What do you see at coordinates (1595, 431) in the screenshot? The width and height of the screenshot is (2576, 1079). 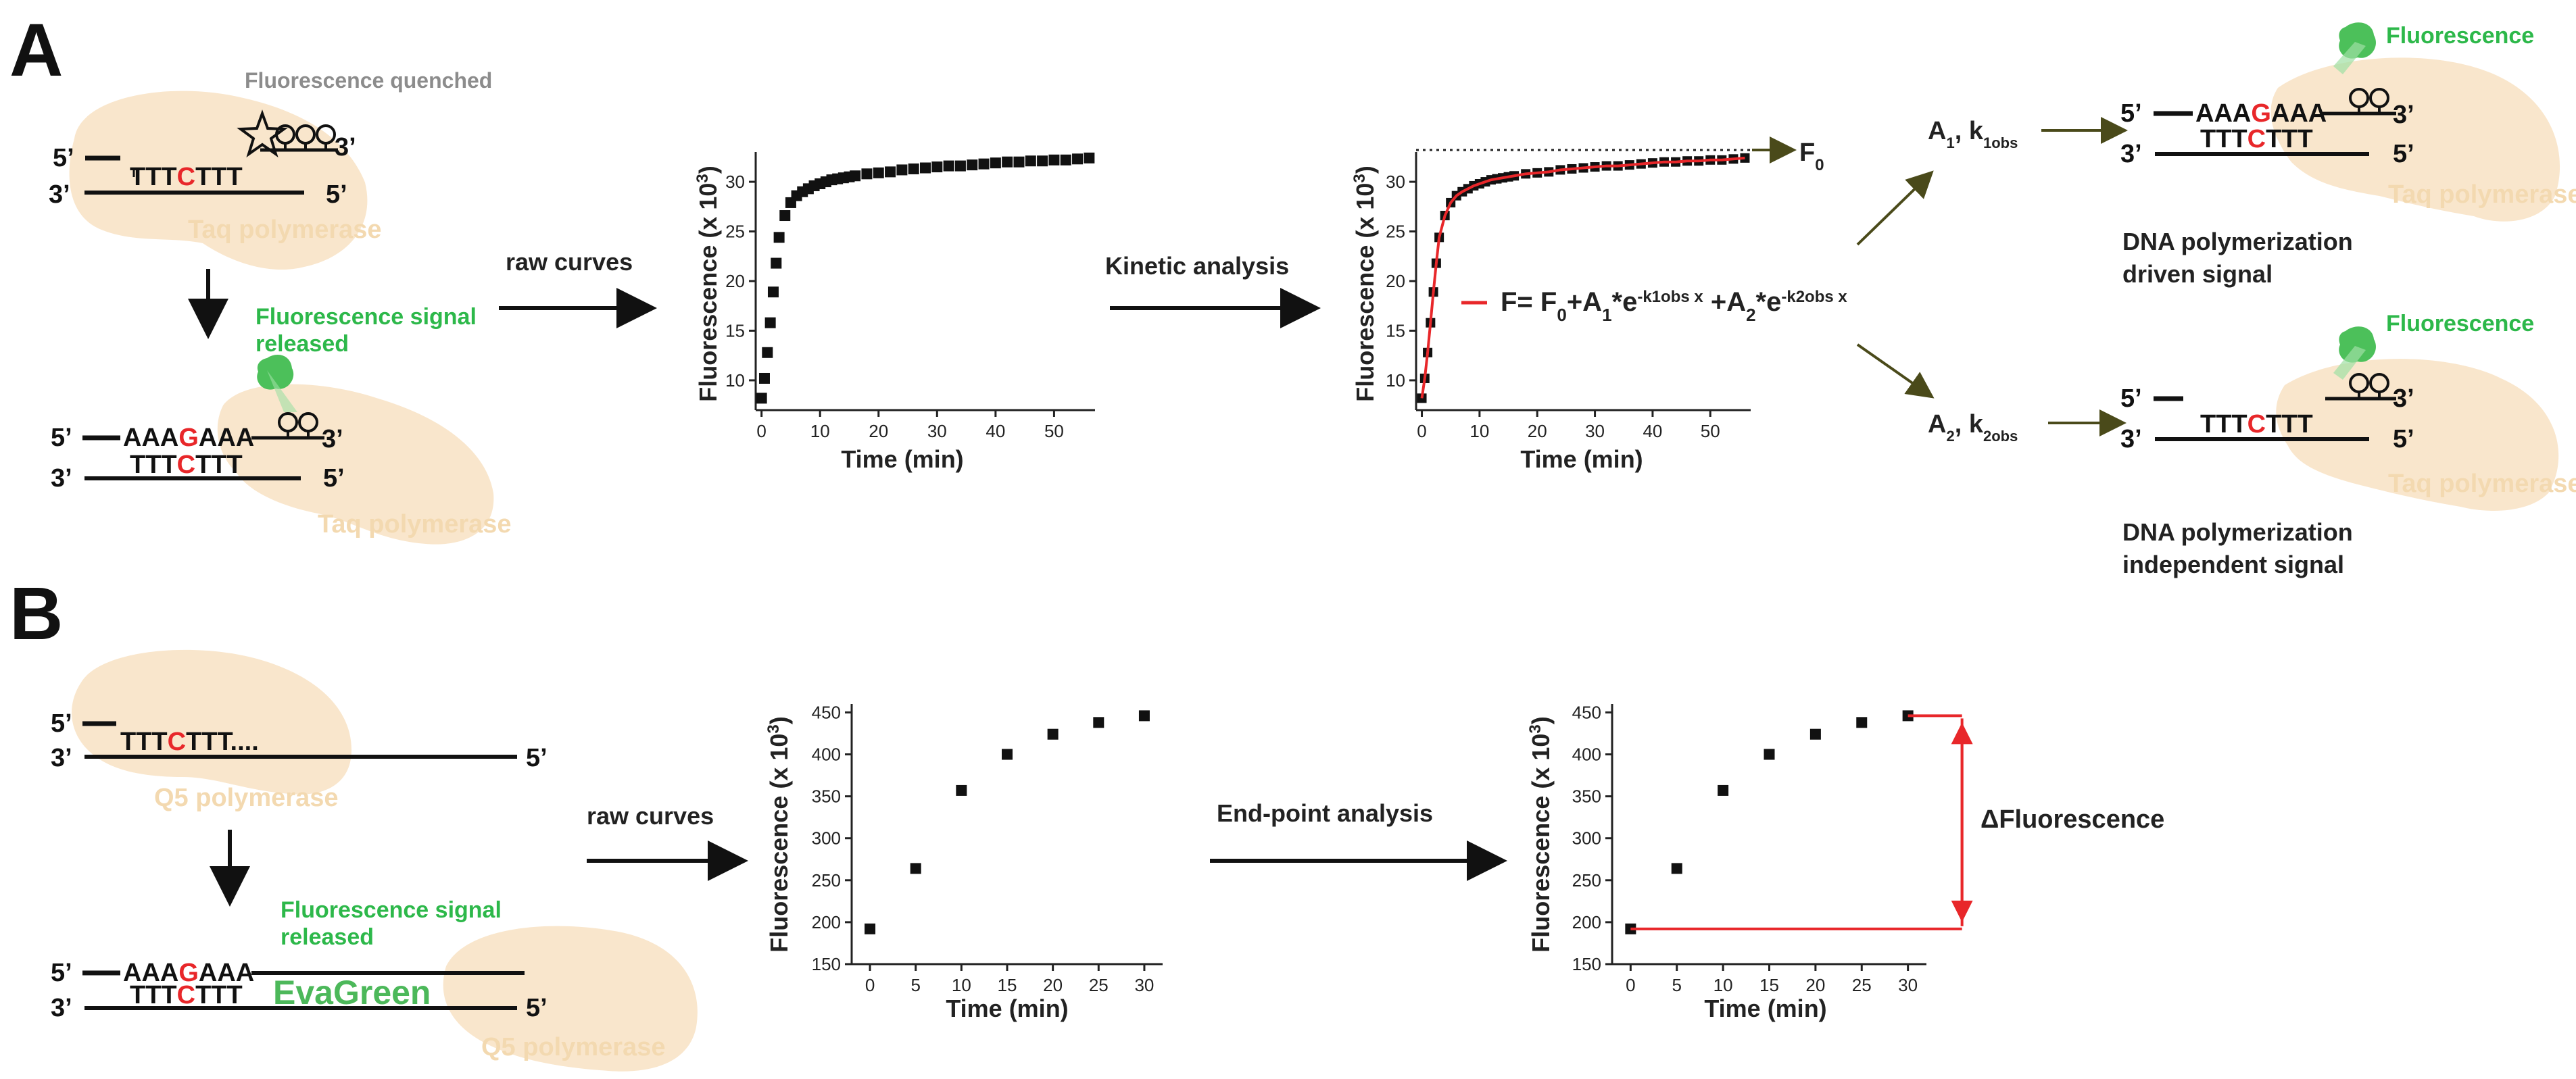 I see `x-tick-label: 30` at bounding box center [1595, 431].